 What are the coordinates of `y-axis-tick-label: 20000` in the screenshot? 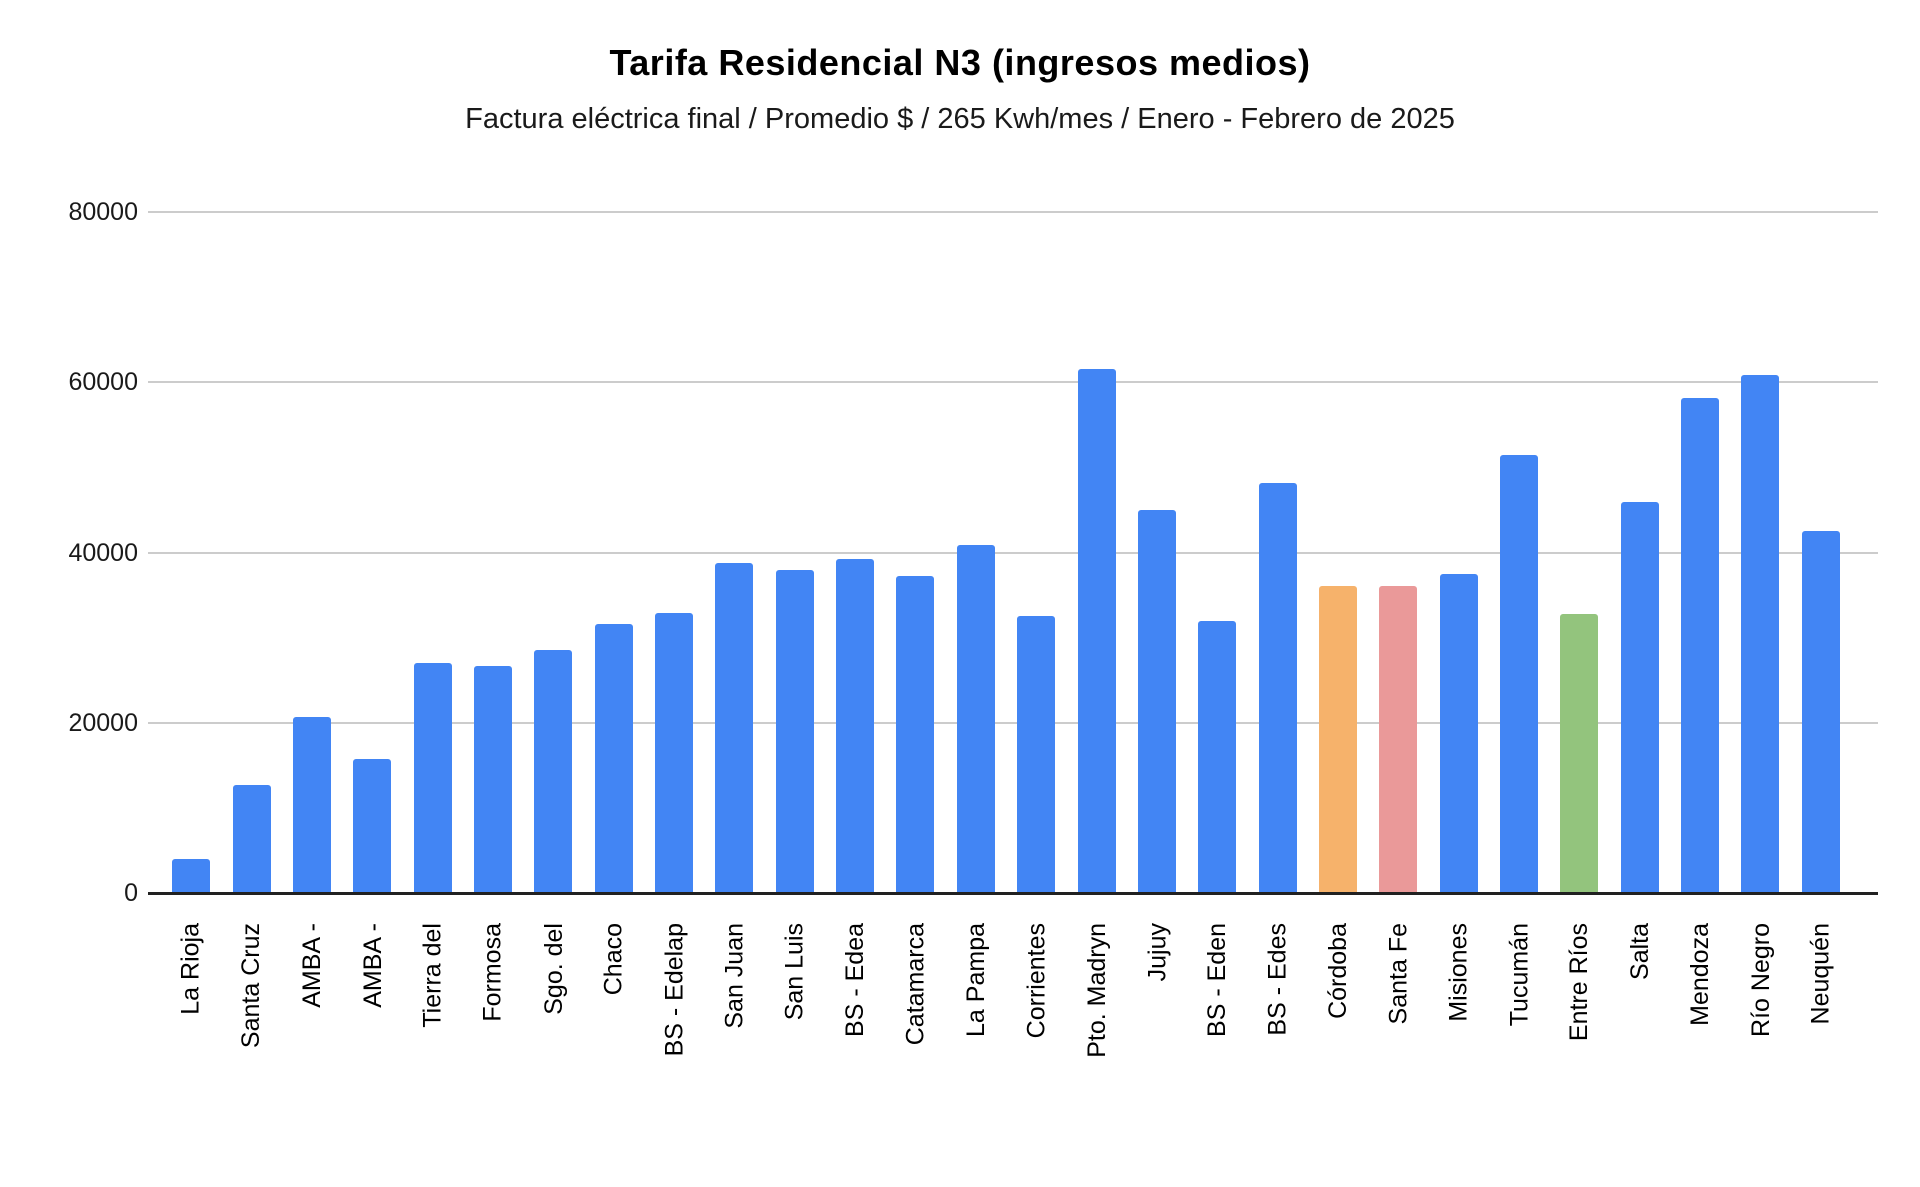 It's located at (103, 722).